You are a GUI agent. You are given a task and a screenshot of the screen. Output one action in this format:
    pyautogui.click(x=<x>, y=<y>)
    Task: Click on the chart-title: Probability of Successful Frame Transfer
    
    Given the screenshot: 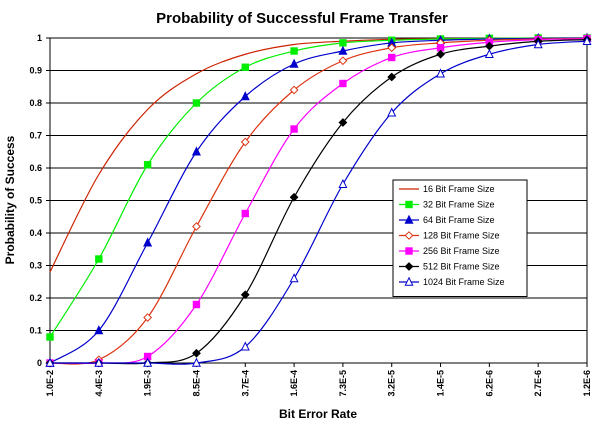 What is the action you would take?
    pyautogui.click(x=302, y=18)
    